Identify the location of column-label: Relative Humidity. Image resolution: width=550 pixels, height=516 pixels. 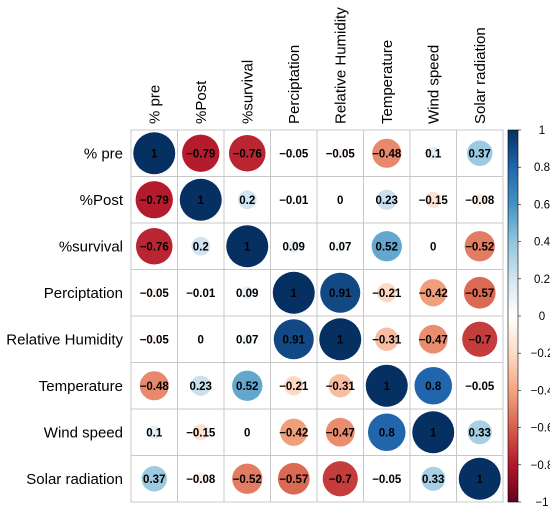
(340, 65).